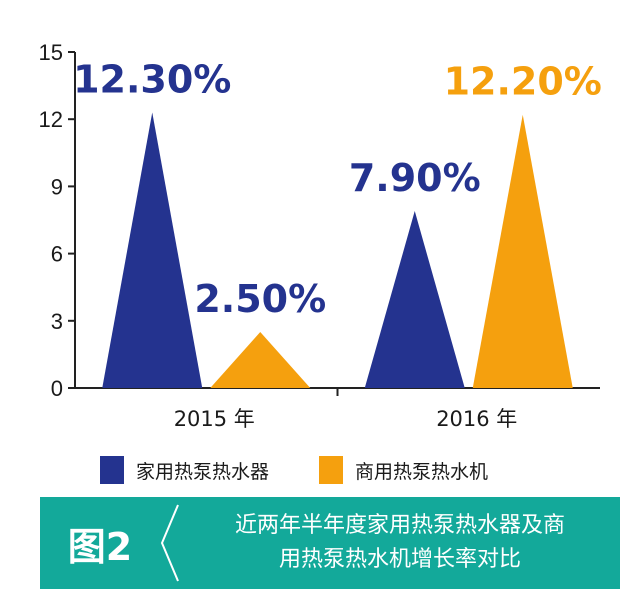 This screenshot has height=596, width=640. Describe the element at coordinates (476, 419) in the screenshot. I see `x-category-label: 2016 年` at that location.